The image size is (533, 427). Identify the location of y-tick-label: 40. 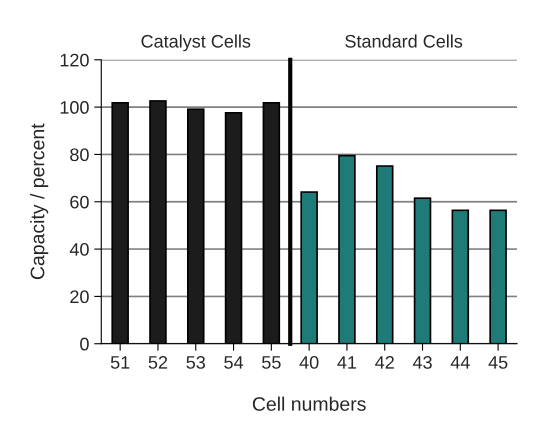
(79, 249).